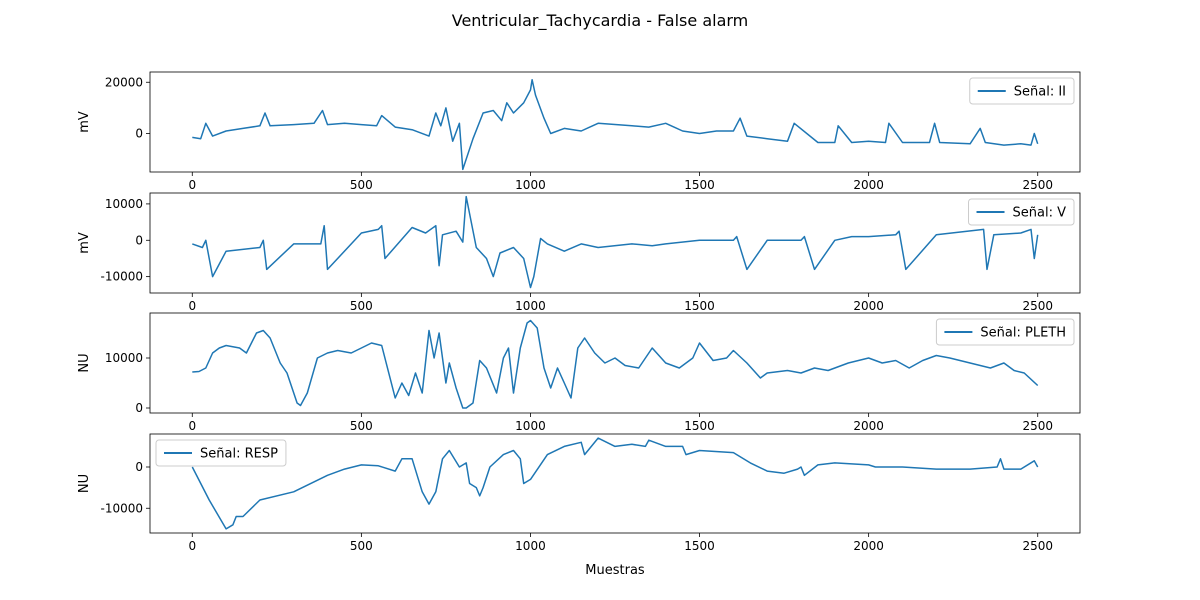  Describe the element at coordinates (1040, 213) in the screenshot. I see `legend-label: Señal: V` at that location.